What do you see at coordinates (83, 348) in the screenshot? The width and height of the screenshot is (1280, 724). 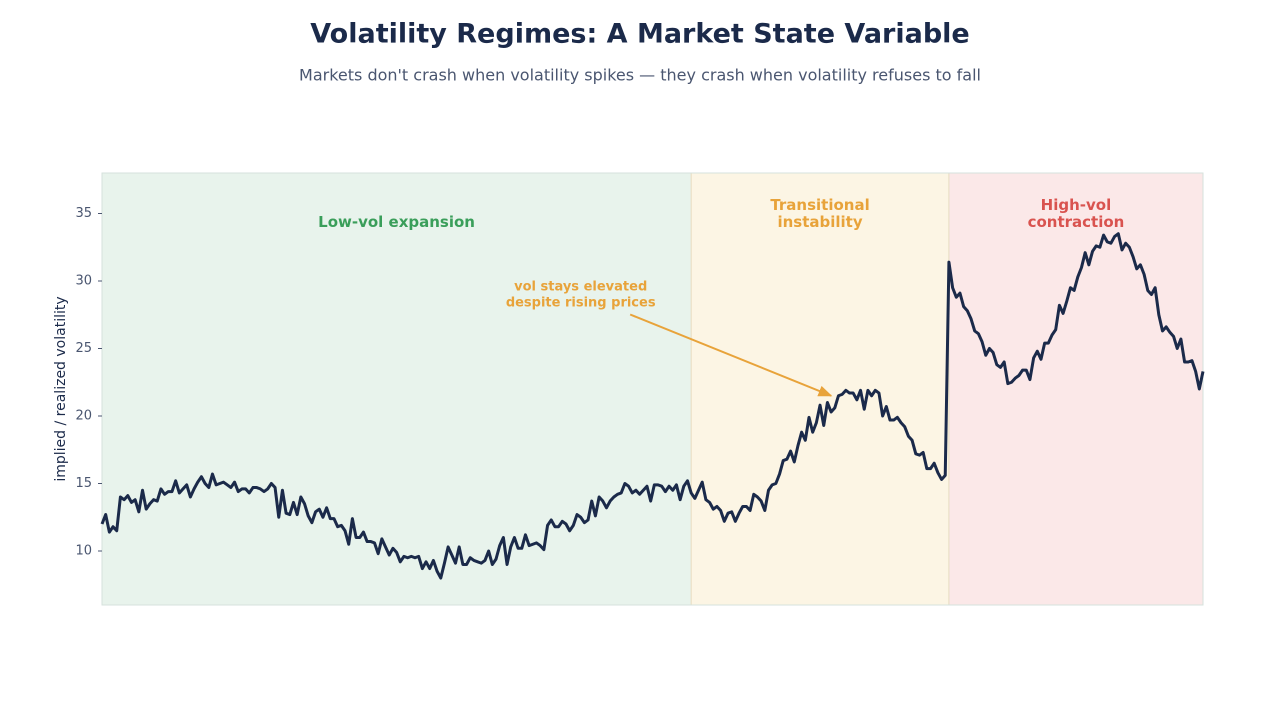 I see `y-tick-label: 25` at bounding box center [83, 348].